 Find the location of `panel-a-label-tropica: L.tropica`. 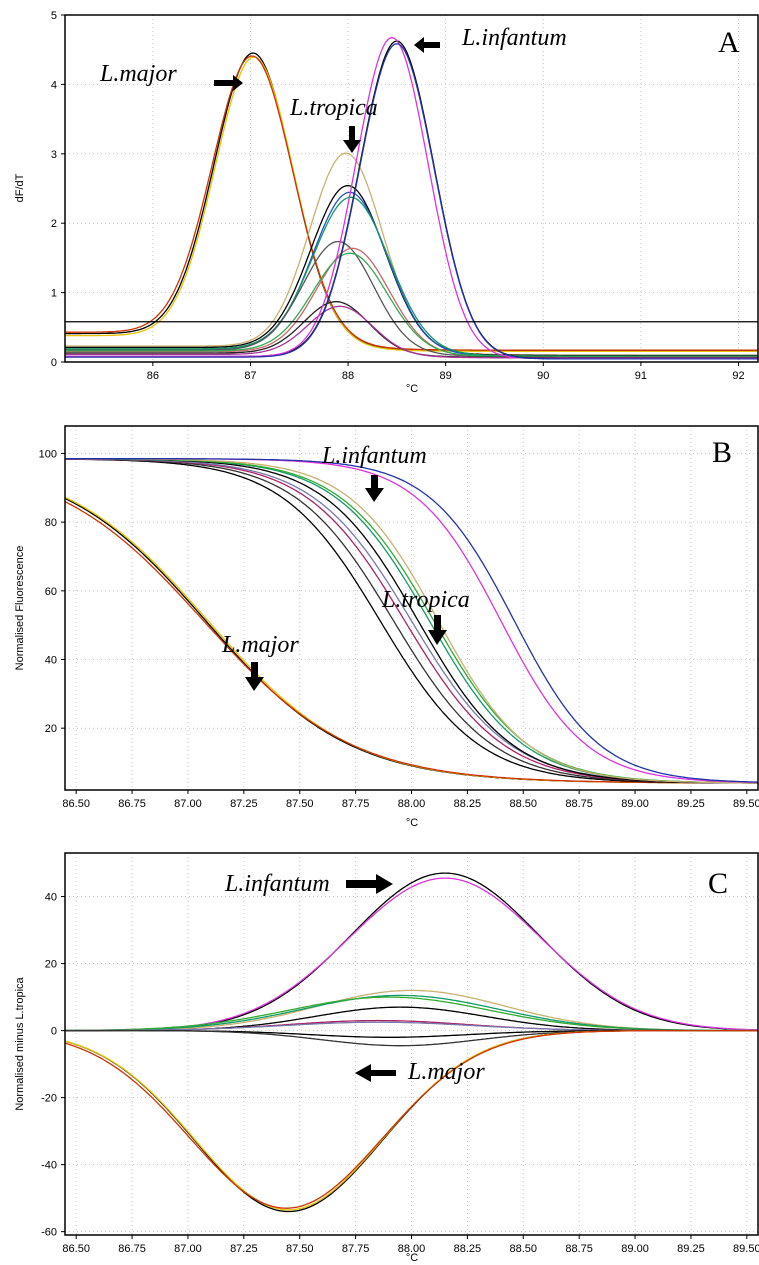

panel-a-label-tropica: L.tropica is located at coordinates (333, 108).